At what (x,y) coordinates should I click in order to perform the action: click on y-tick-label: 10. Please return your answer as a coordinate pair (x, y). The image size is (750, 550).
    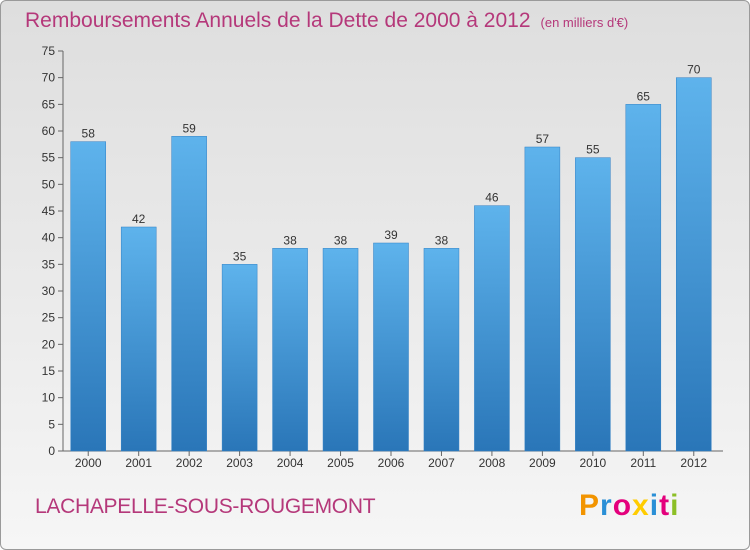
    Looking at the image, I should click on (49, 398).